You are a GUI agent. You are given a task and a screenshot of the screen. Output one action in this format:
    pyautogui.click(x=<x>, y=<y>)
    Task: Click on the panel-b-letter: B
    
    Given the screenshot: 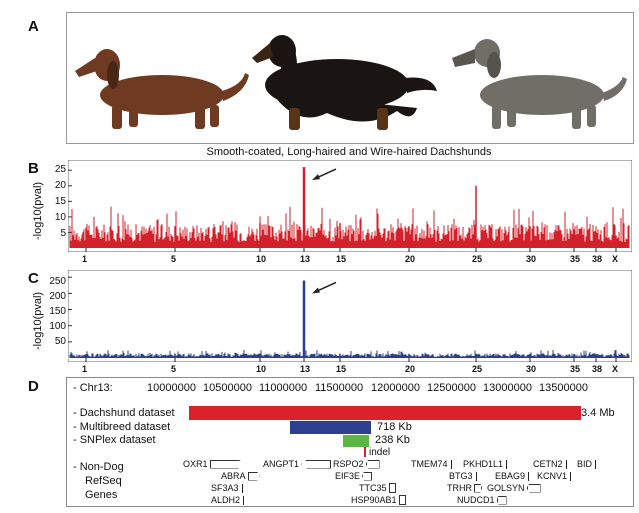 What is the action you would take?
    pyautogui.click(x=33, y=168)
    